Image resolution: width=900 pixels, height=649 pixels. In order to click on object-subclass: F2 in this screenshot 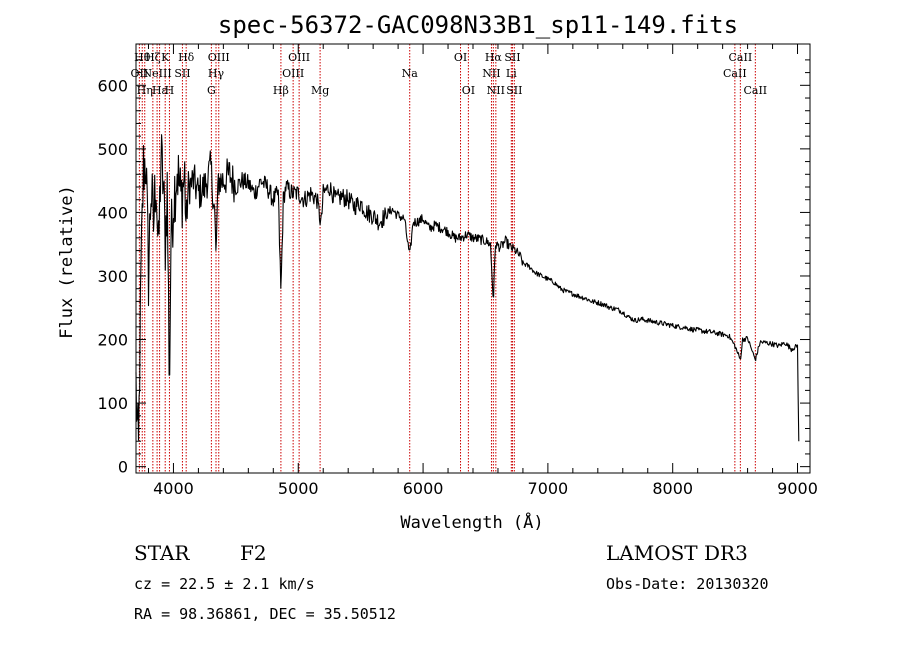, I will do `click(253, 553)`.